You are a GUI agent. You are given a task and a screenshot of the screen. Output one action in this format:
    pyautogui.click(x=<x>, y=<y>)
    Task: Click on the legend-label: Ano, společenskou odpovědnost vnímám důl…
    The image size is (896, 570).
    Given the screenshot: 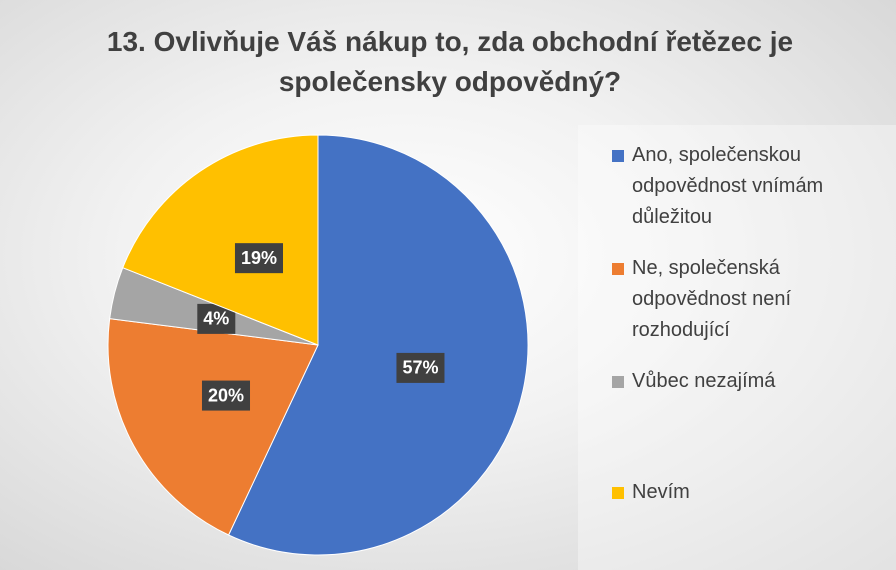 What is the action you would take?
    pyautogui.click(x=728, y=186)
    